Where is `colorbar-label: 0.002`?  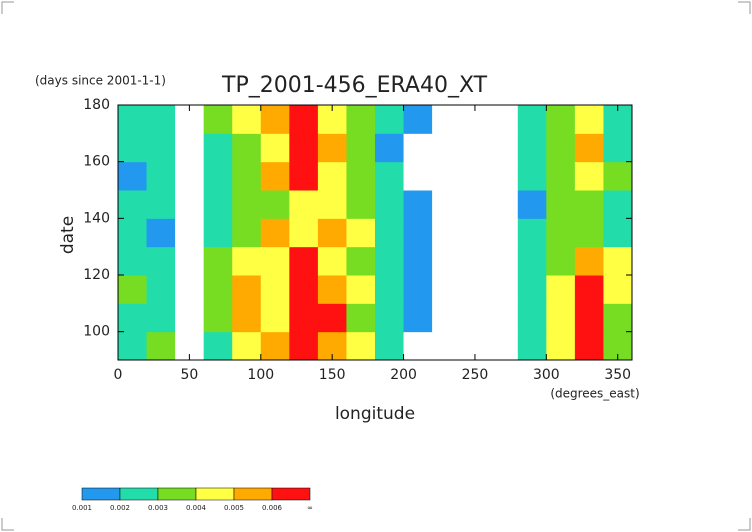
colorbar-label: 0.002 is located at coordinates (120, 508).